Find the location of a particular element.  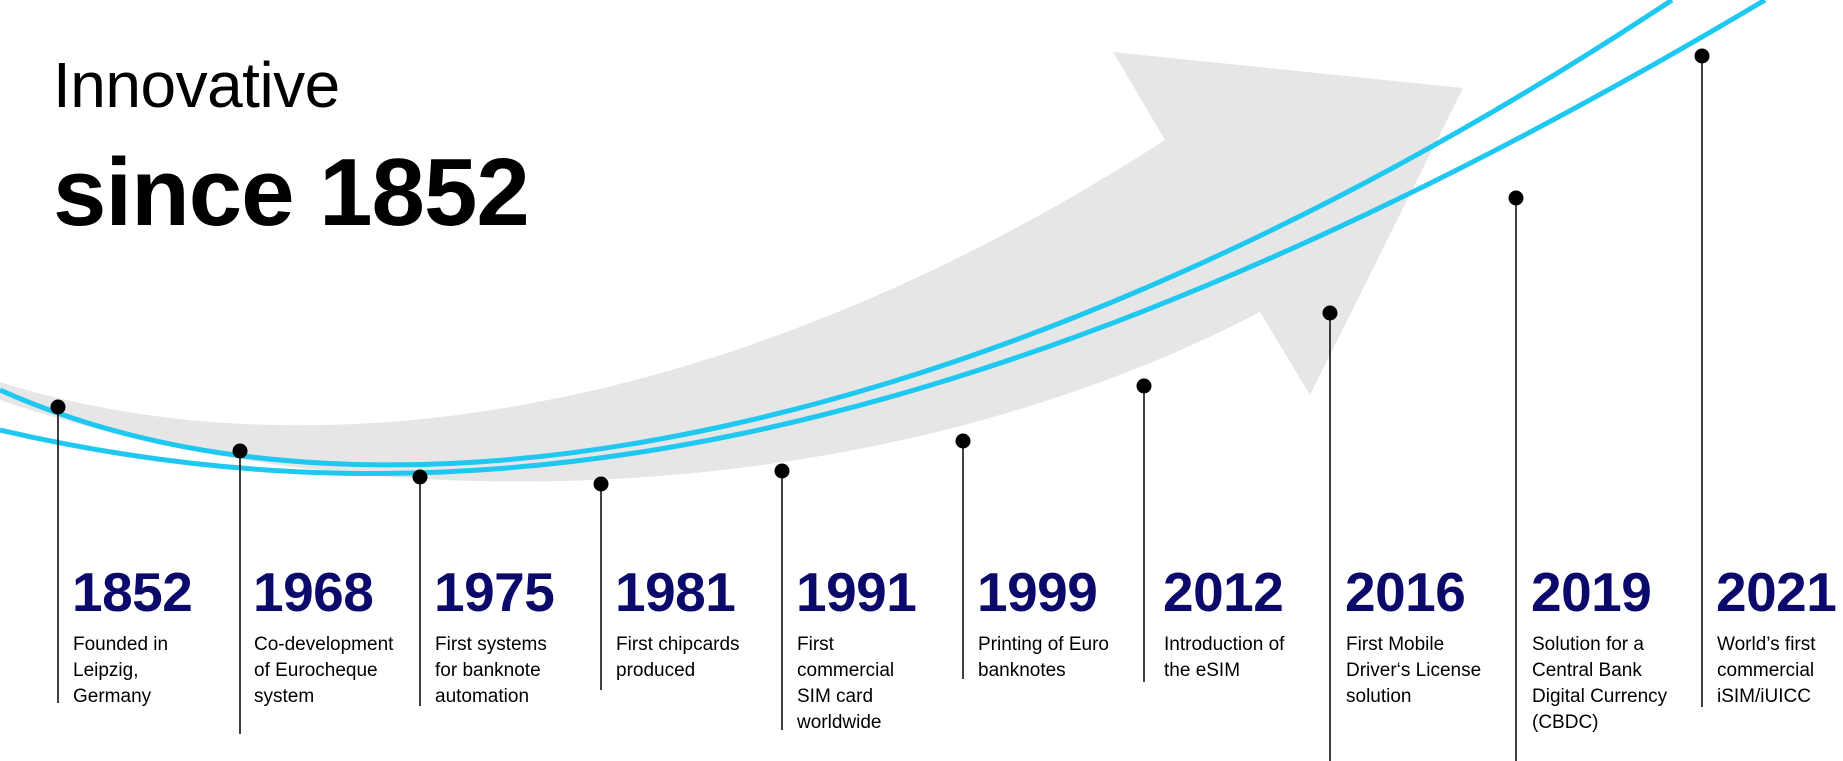

milestone-2021: 2021 World’s first commercial iSIM/iUICC is located at coordinates (1779, 635).